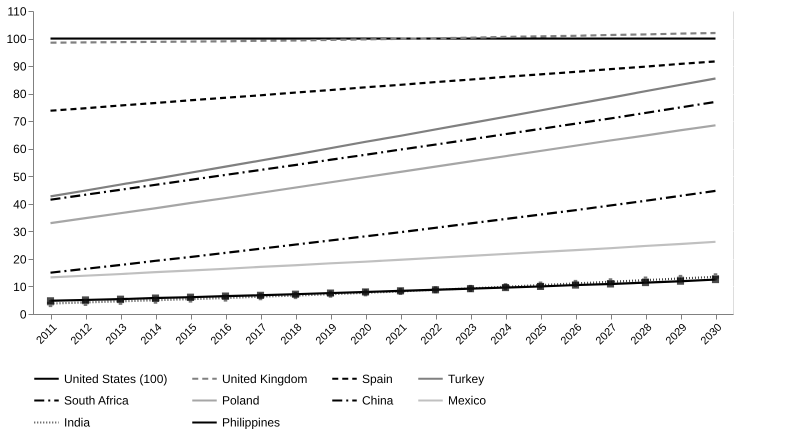 The width and height of the screenshot is (802, 446). What do you see at coordinates (265, 379) in the screenshot?
I see `legend-label: United Kingdom` at bounding box center [265, 379].